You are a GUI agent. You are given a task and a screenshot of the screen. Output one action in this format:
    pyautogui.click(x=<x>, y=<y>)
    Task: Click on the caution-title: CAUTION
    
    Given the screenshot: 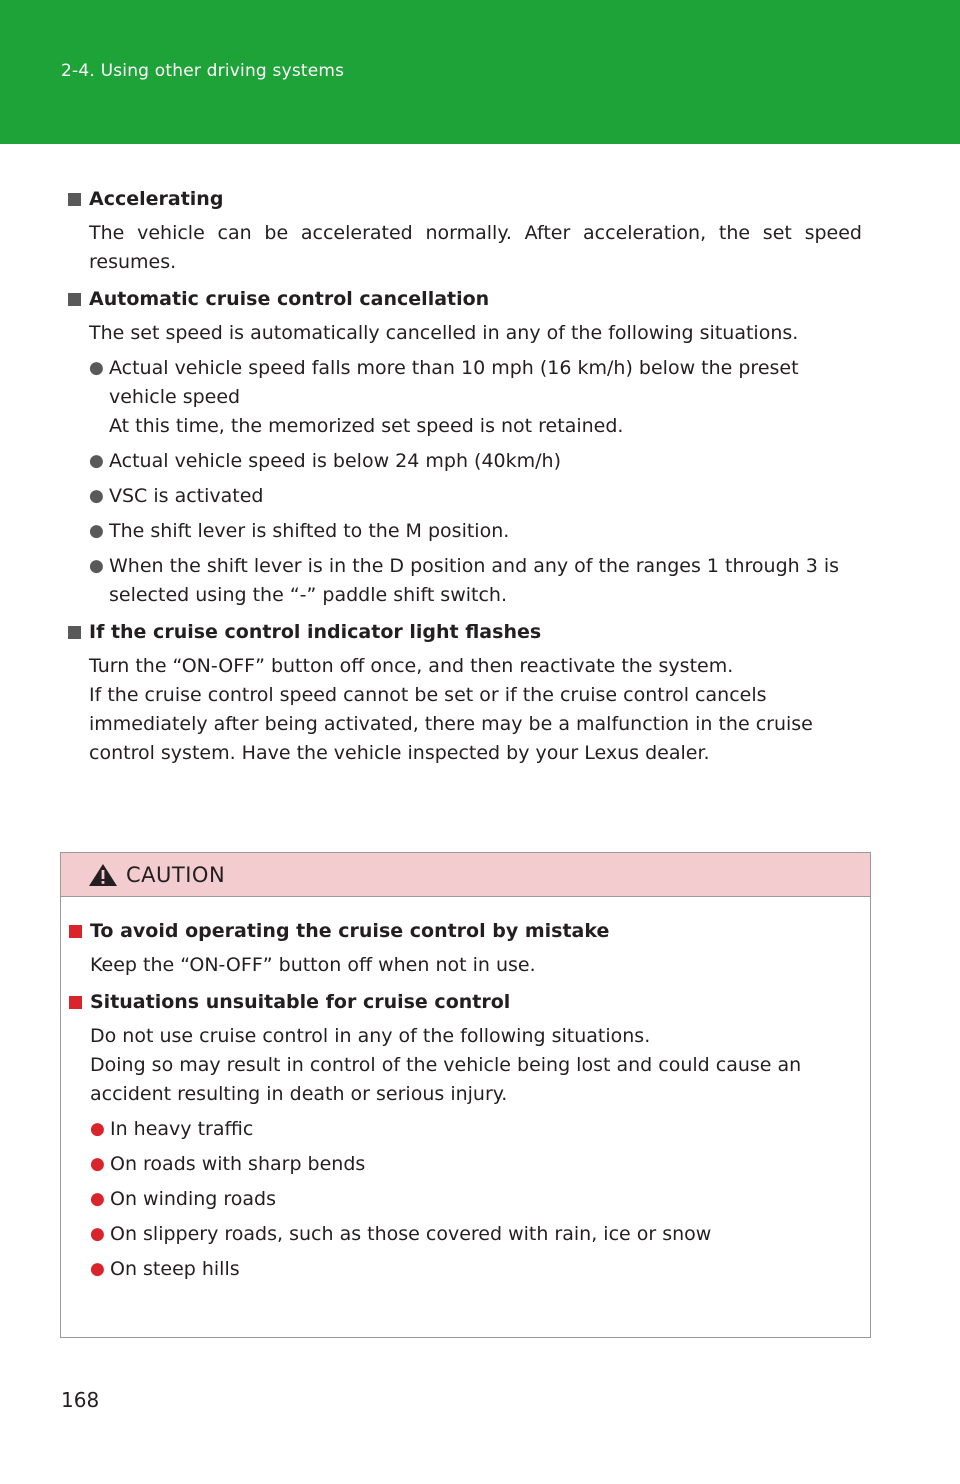 What is the action you would take?
    pyautogui.click(x=176, y=874)
    